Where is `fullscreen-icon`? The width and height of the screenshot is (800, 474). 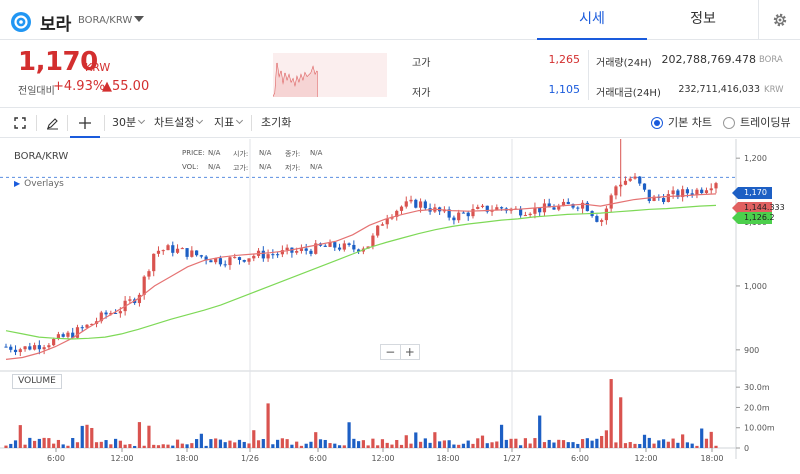
fullscreen-icon is located at coordinates (20, 123).